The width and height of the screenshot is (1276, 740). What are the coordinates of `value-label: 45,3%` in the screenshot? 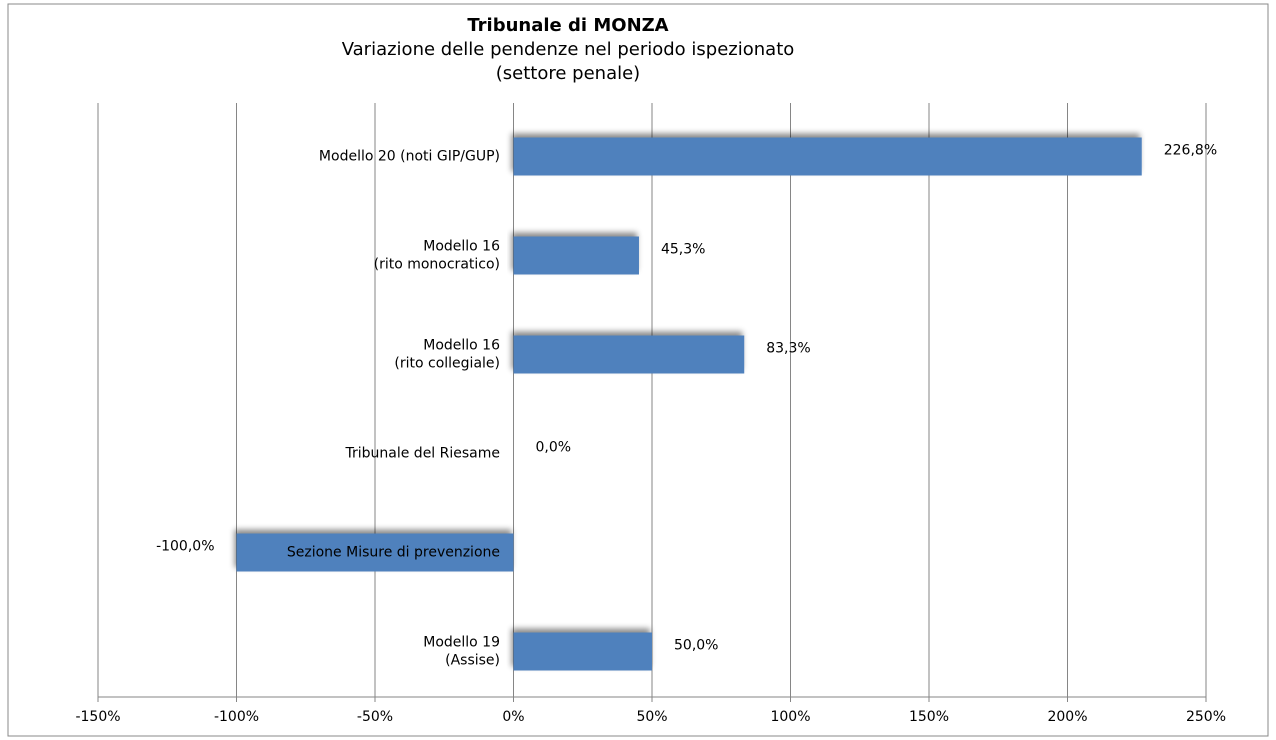 It's located at (683, 250).